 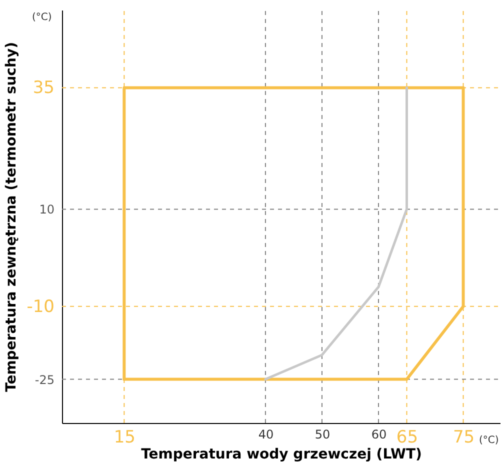 I want to click on x-tick-label: 40, so click(x=266, y=435).